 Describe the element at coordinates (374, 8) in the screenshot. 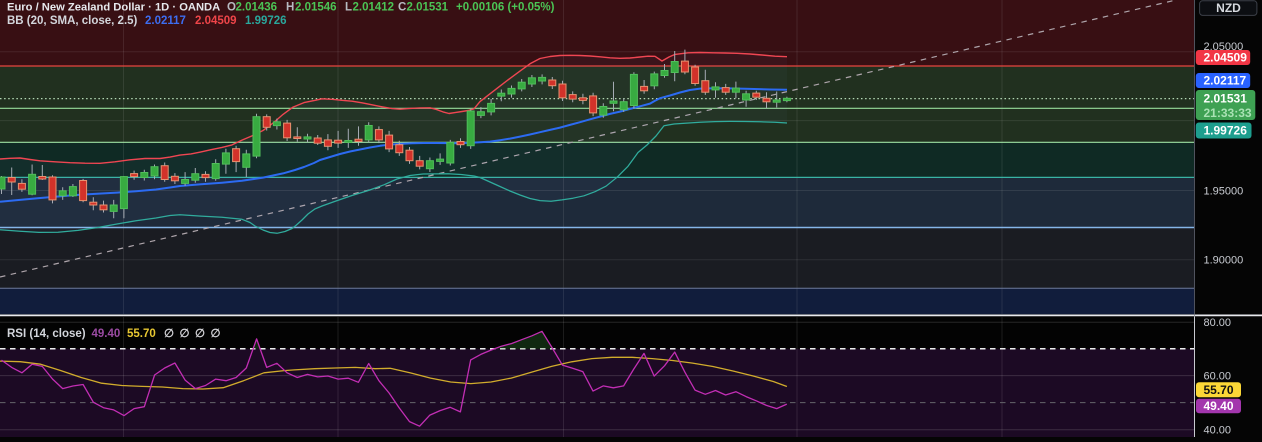

I see `svg-text: 2.01412` at that location.